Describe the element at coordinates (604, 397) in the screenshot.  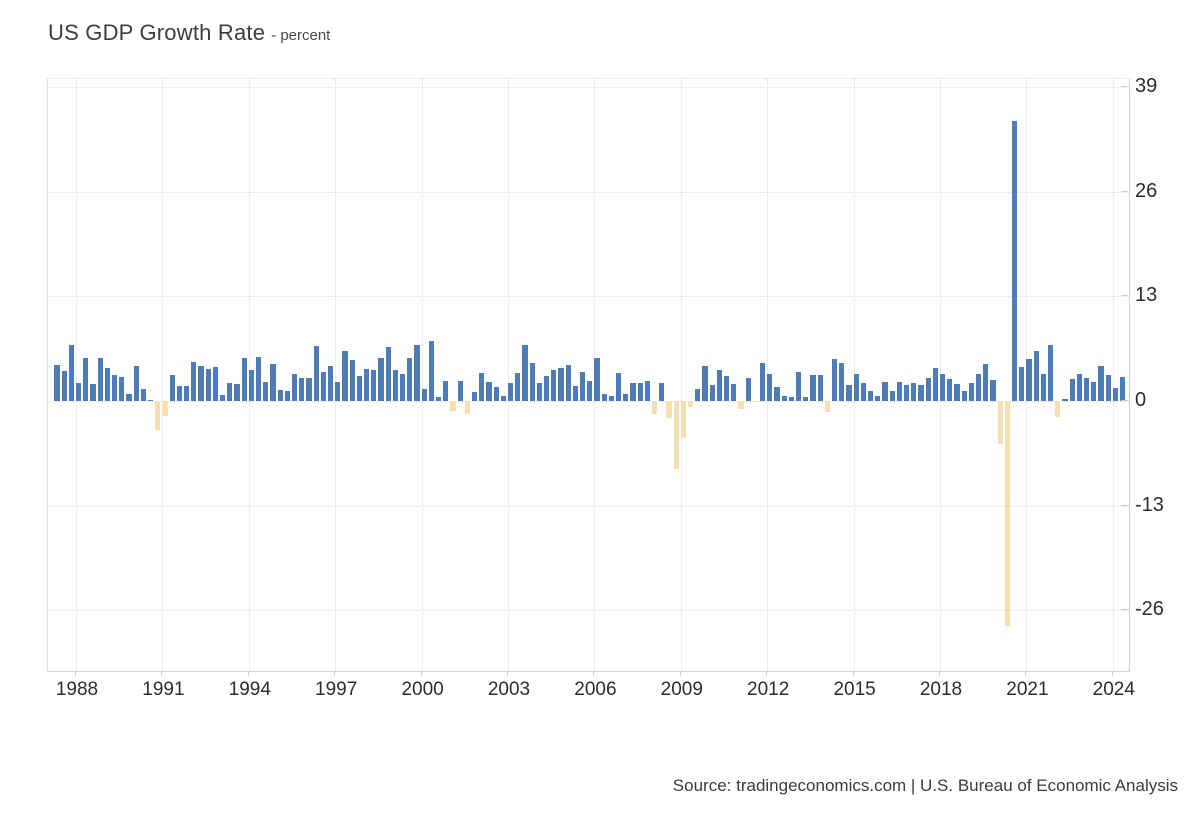
I see `bar-2006-Q2` at that location.